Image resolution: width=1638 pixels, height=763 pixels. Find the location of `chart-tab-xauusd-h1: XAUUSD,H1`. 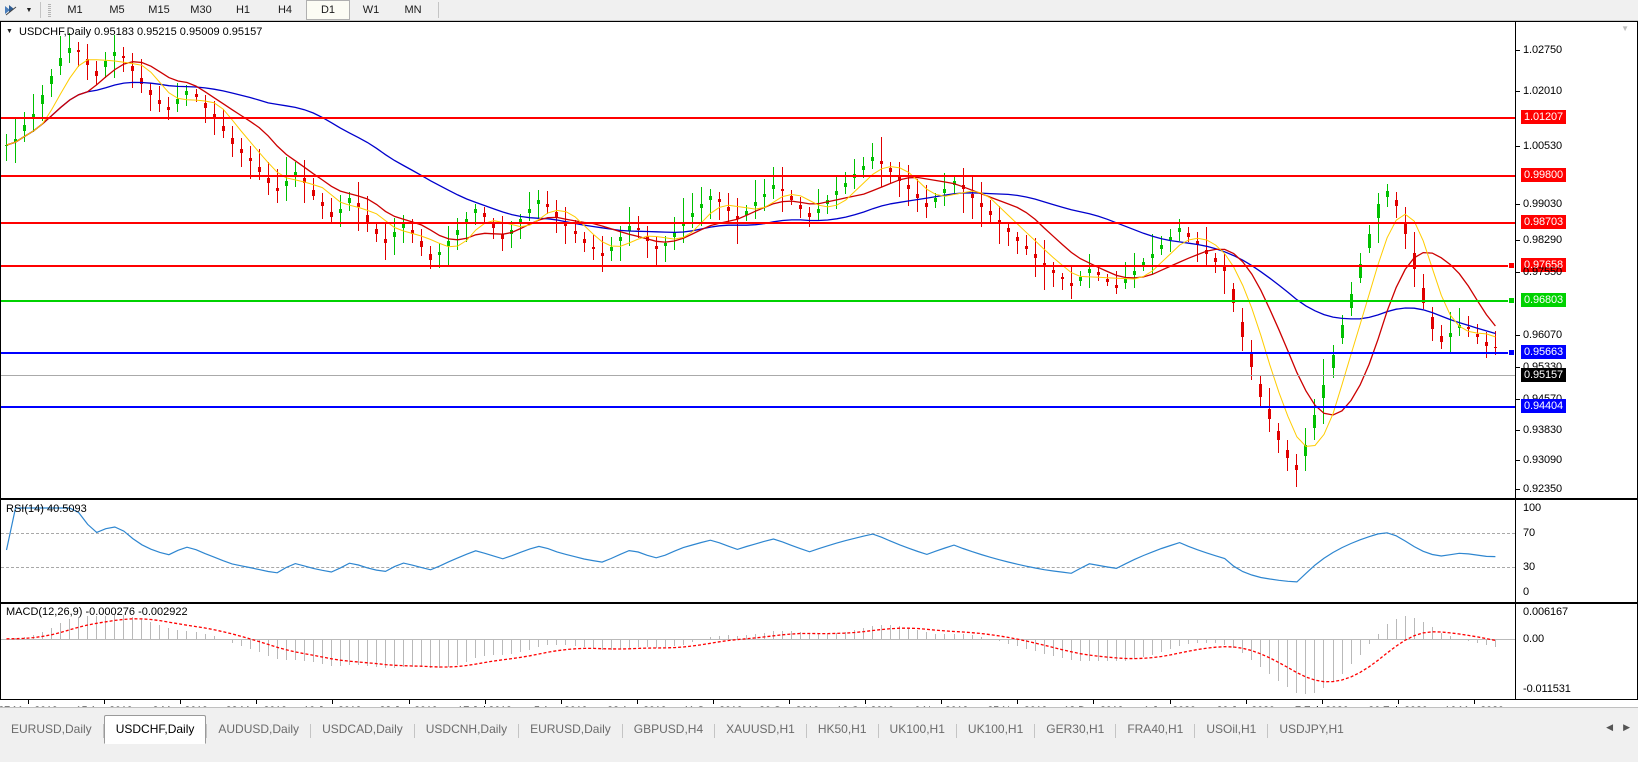

chart-tab-xauusd-h1: XAUUSD,H1 is located at coordinates (760, 729).